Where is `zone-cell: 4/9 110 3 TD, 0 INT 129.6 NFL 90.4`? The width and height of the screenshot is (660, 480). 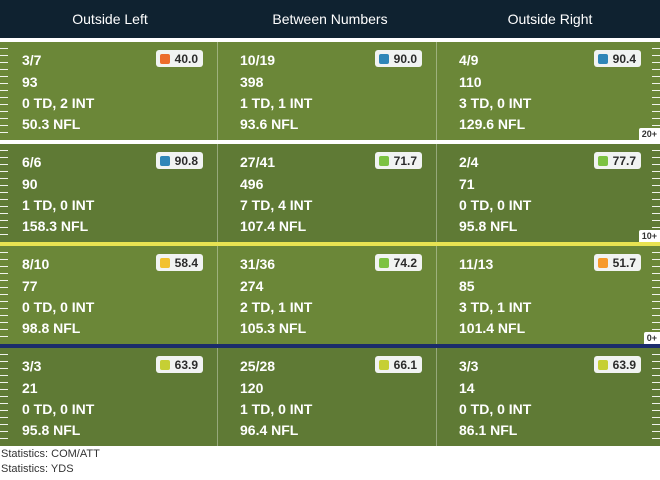 zone-cell: 4/9 110 3 TD, 0 INT 129.6 NFL 90.4 is located at coordinates (548, 91).